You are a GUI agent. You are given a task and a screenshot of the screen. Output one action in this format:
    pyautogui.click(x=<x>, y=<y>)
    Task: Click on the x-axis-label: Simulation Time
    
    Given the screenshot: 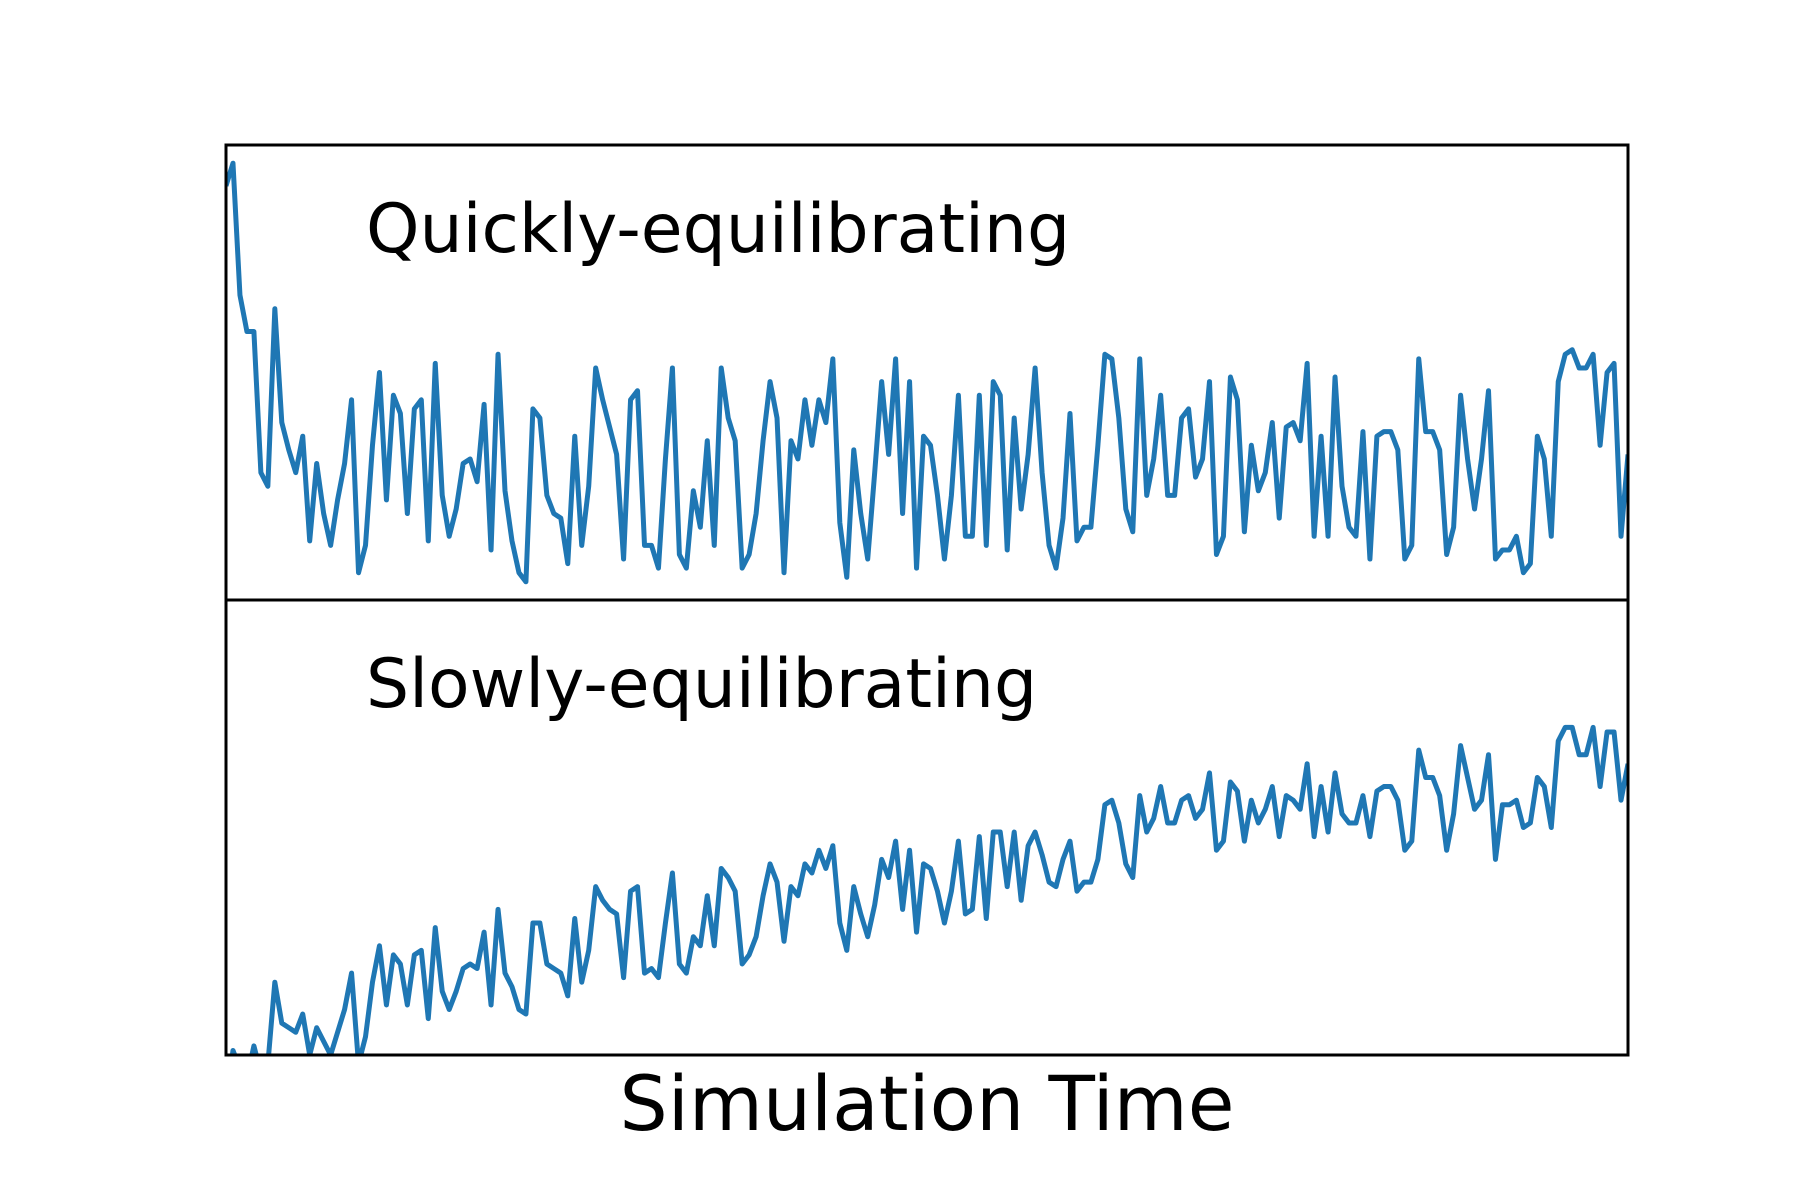 What is the action you would take?
    pyautogui.click(x=927, y=1103)
    